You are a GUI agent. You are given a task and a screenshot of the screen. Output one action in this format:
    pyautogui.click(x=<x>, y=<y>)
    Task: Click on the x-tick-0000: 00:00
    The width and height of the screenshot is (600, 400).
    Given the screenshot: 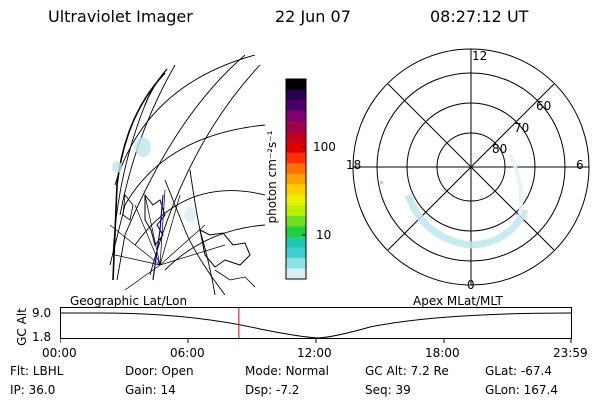 What is the action you would take?
    pyautogui.click(x=59, y=353)
    